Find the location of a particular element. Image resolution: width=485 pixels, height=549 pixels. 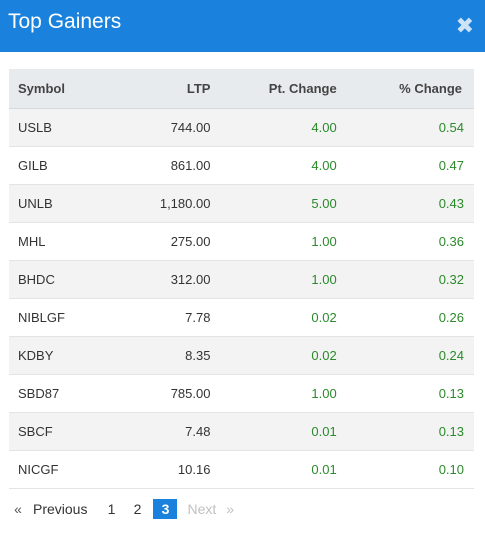

column-header-pct-change: % Change is located at coordinates (430, 88).